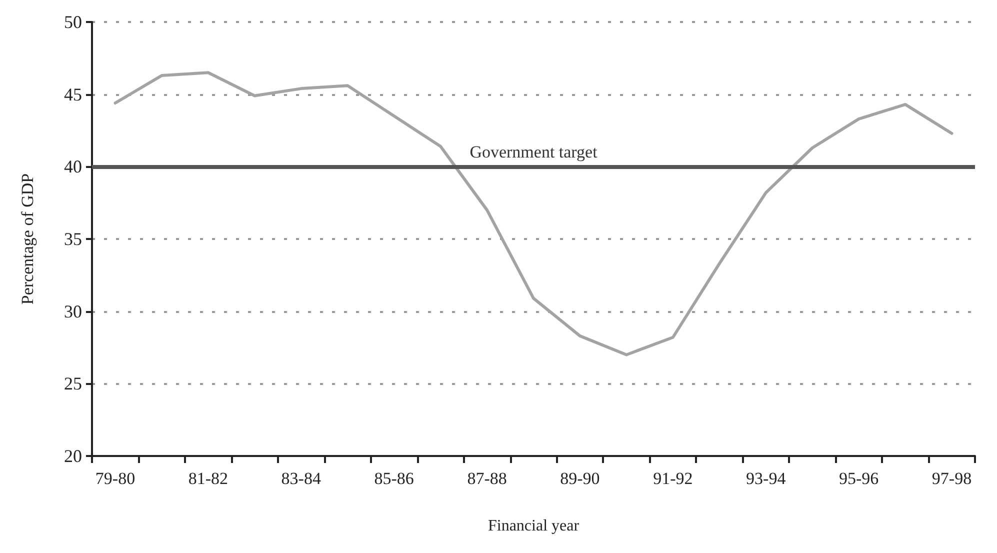 The width and height of the screenshot is (997, 553). I want to click on x-tick-label: 79-80, so click(115, 478).